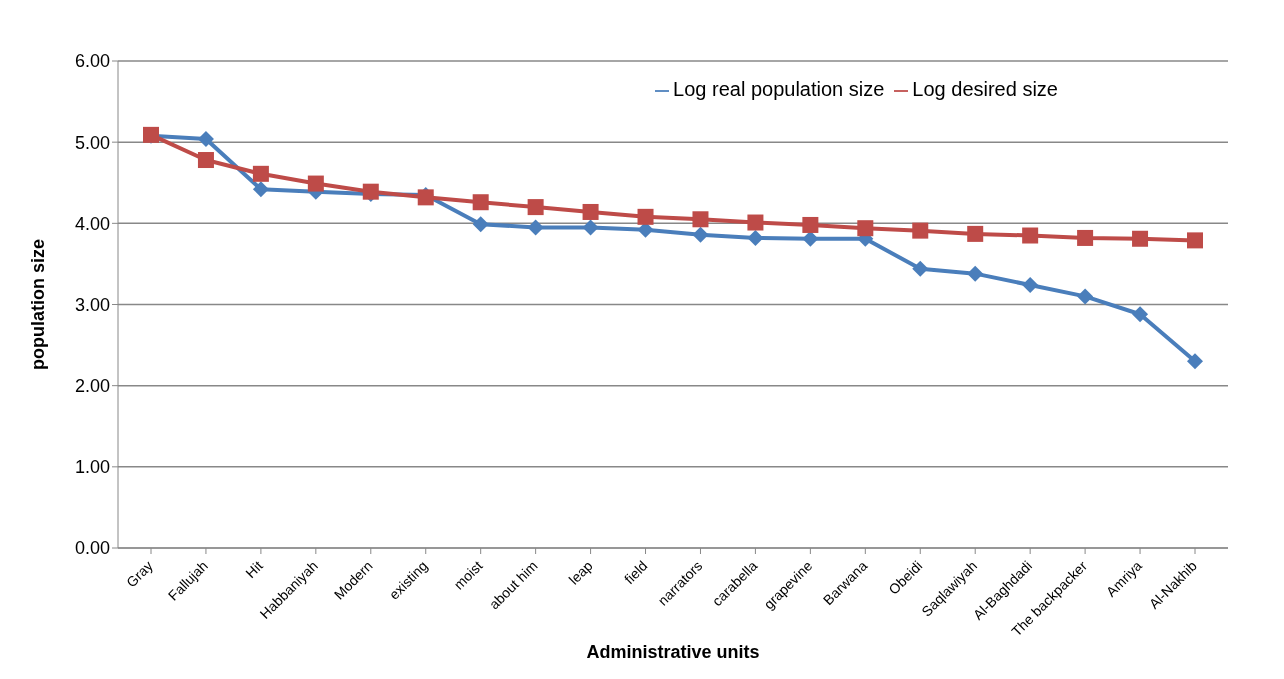 The height and width of the screenshot is (679, 1284). What do you see at coordinates (92, 304) in the screenshot?
I see `y-tick-label: 3.00` at bounding box center [92, 304].